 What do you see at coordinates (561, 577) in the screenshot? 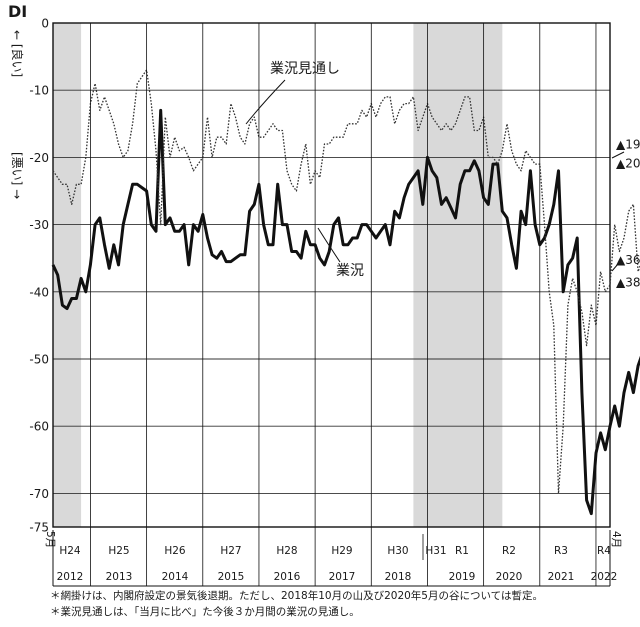
I see `period-year-label: 2021` at bounding box center [561, 577].